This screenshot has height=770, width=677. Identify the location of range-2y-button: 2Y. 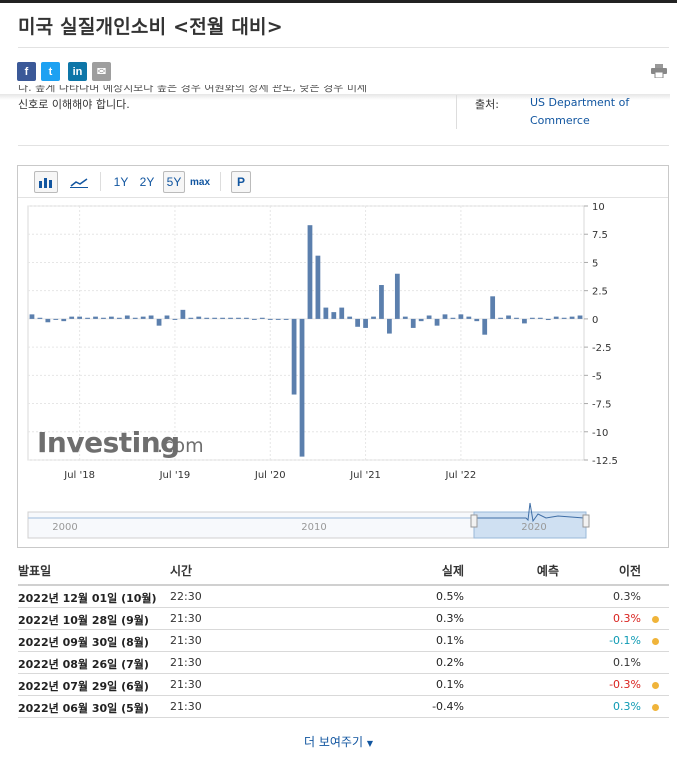
(147, 182).